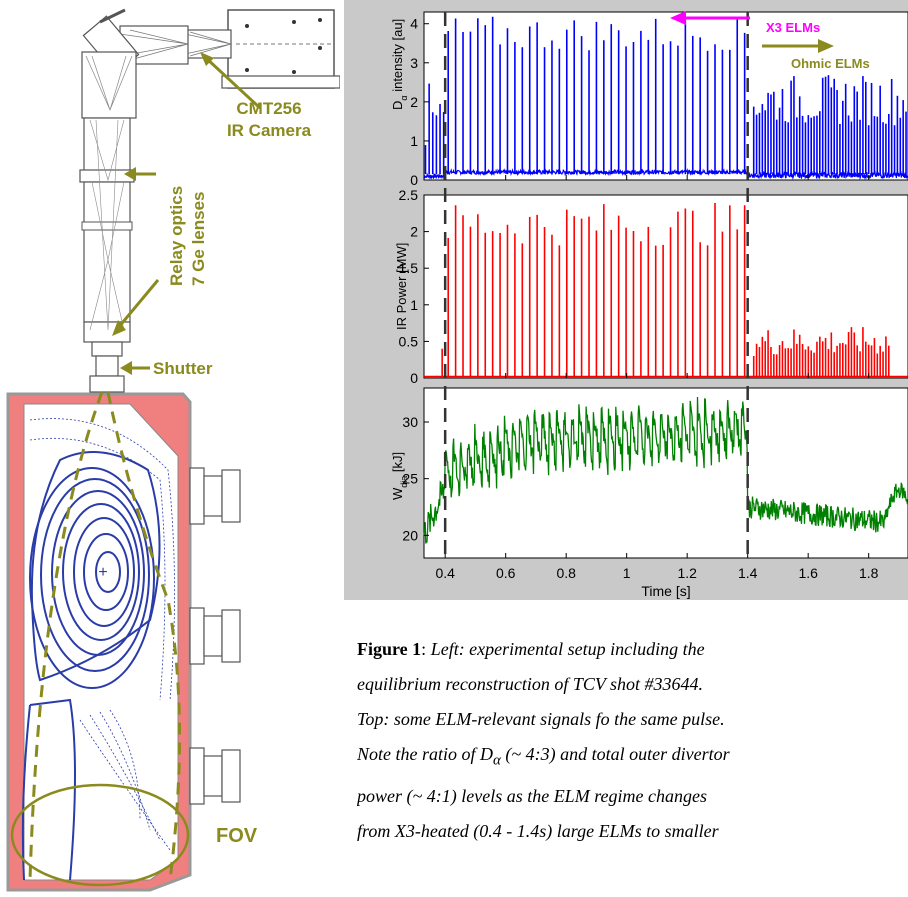  What do you see at coordinates (665, 174) in the screenshot?
I see `dalpha-baseline` at bounding box center [665, 174].